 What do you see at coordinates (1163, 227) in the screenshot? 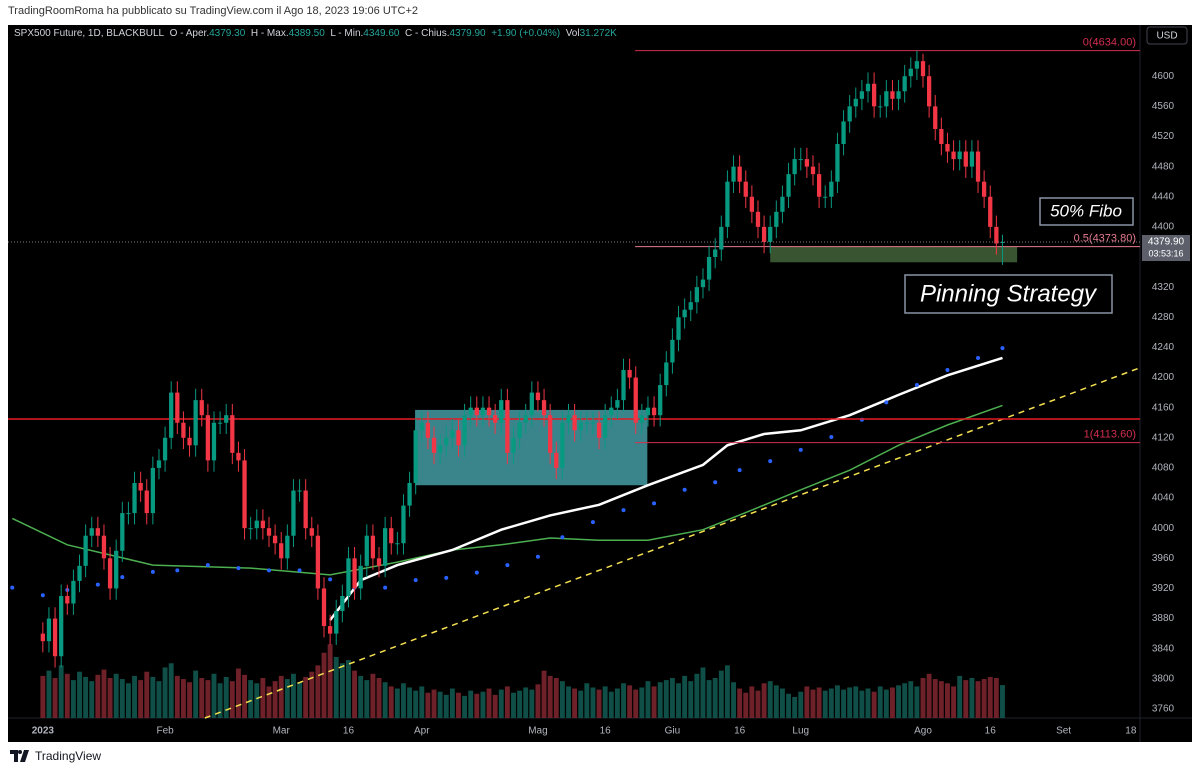
I see `y-tick-label: 4400` at bounding box center [1163, 227].